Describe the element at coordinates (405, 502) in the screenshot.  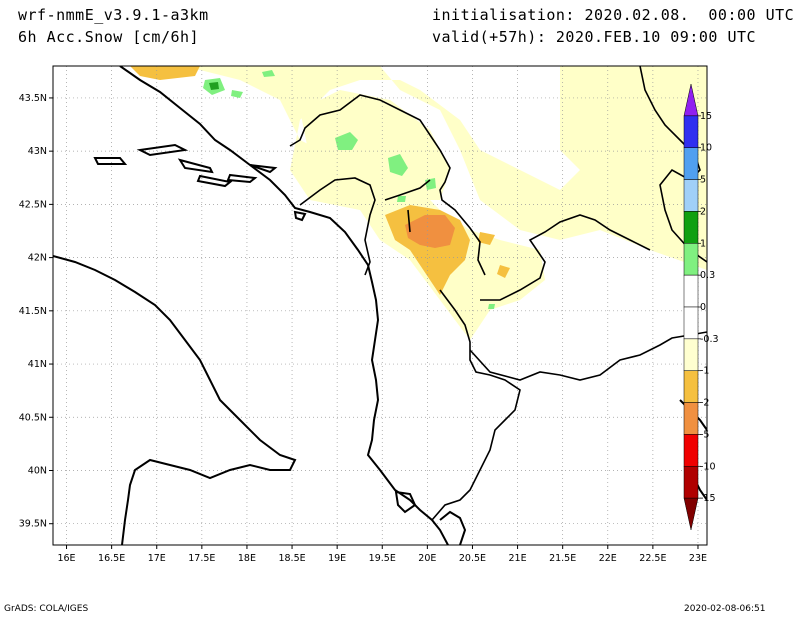
I see `island-corfu` at that location.